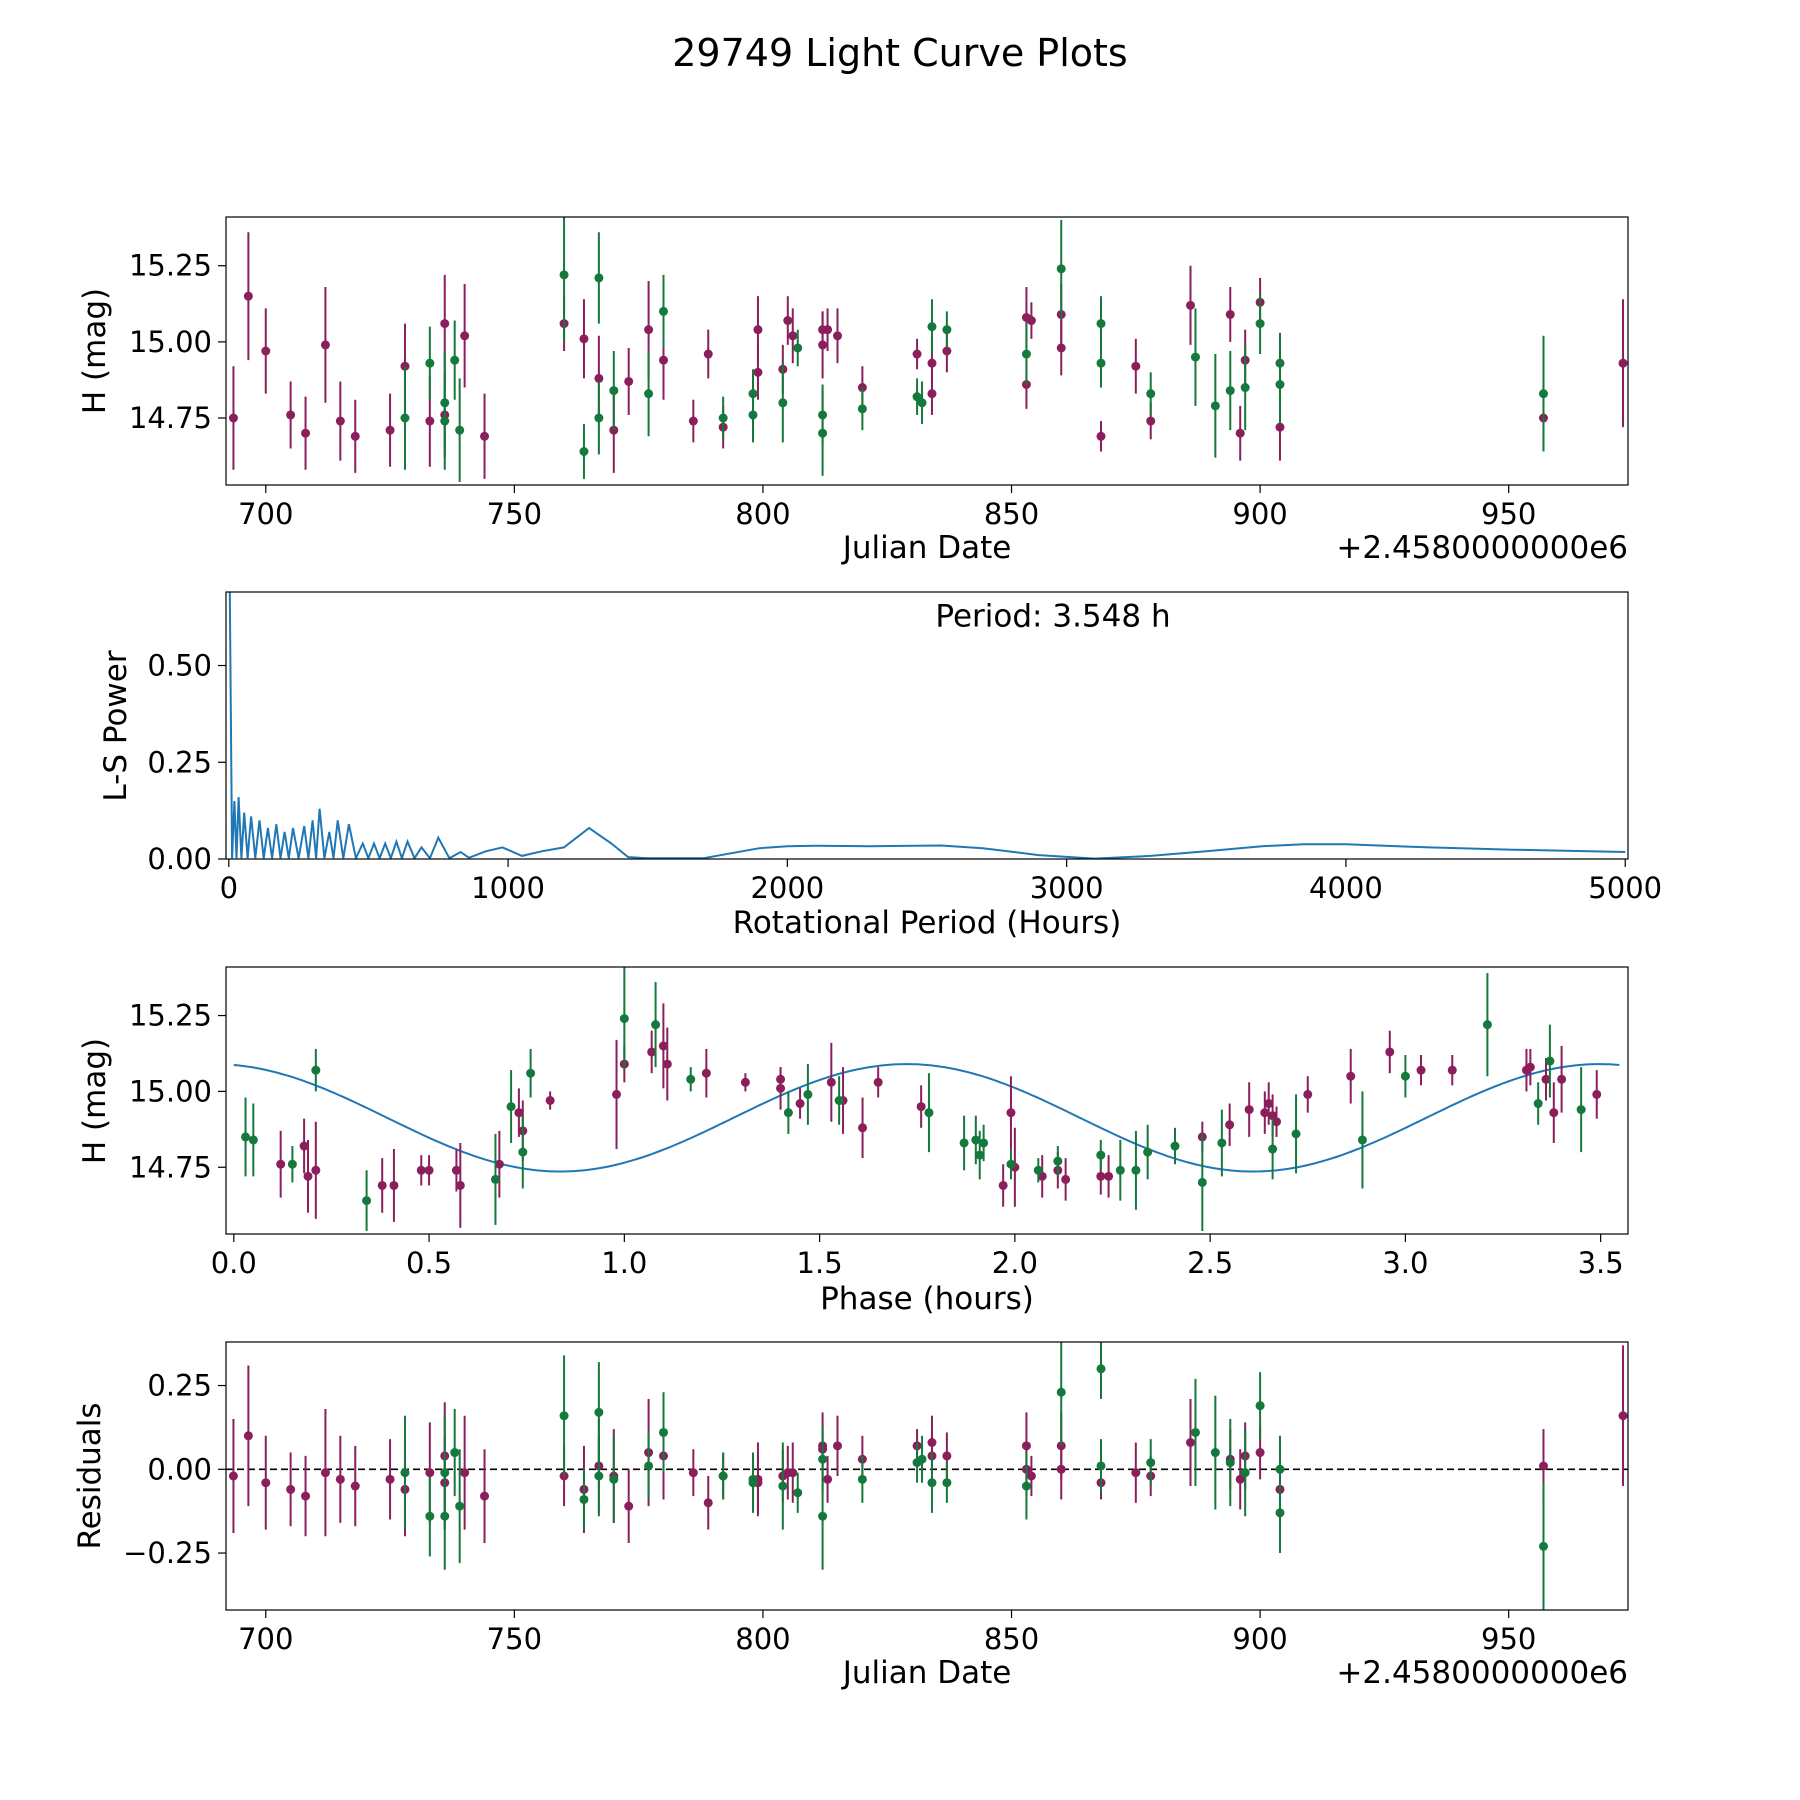  Describe the element at coordinates (1482, 548) in the screenshot. I see `panel-1-offset-label: +2.4580000000e6` at that location.